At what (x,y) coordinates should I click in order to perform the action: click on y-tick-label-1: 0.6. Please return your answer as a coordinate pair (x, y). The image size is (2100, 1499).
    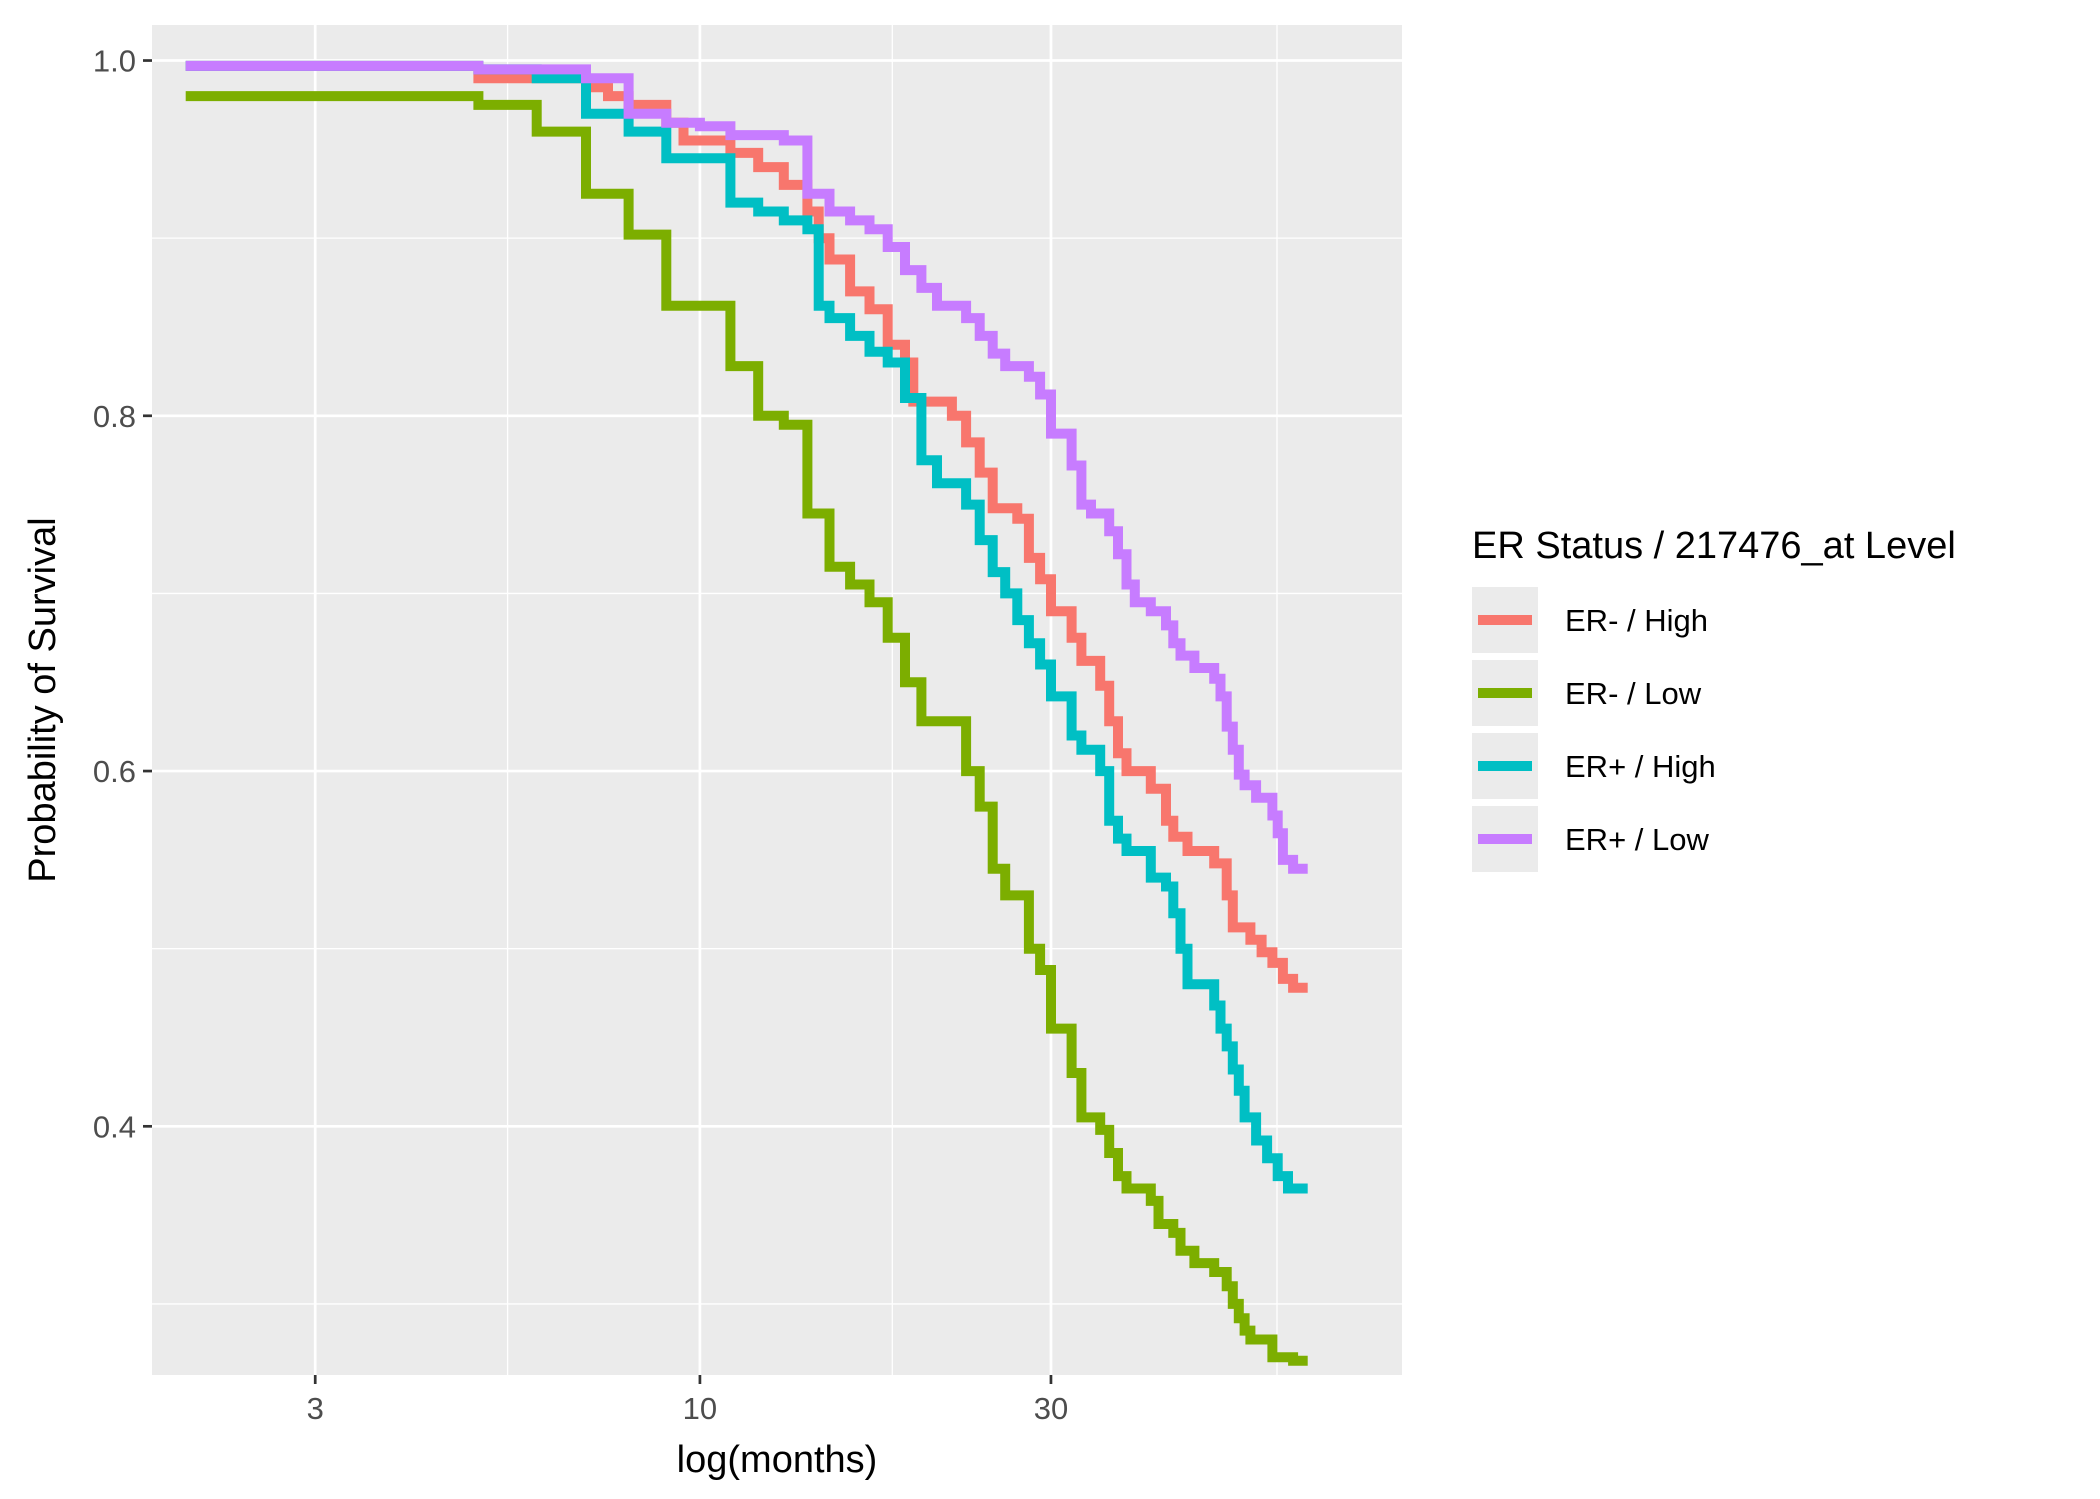
    Looking at the image, I should click on (114, 771).